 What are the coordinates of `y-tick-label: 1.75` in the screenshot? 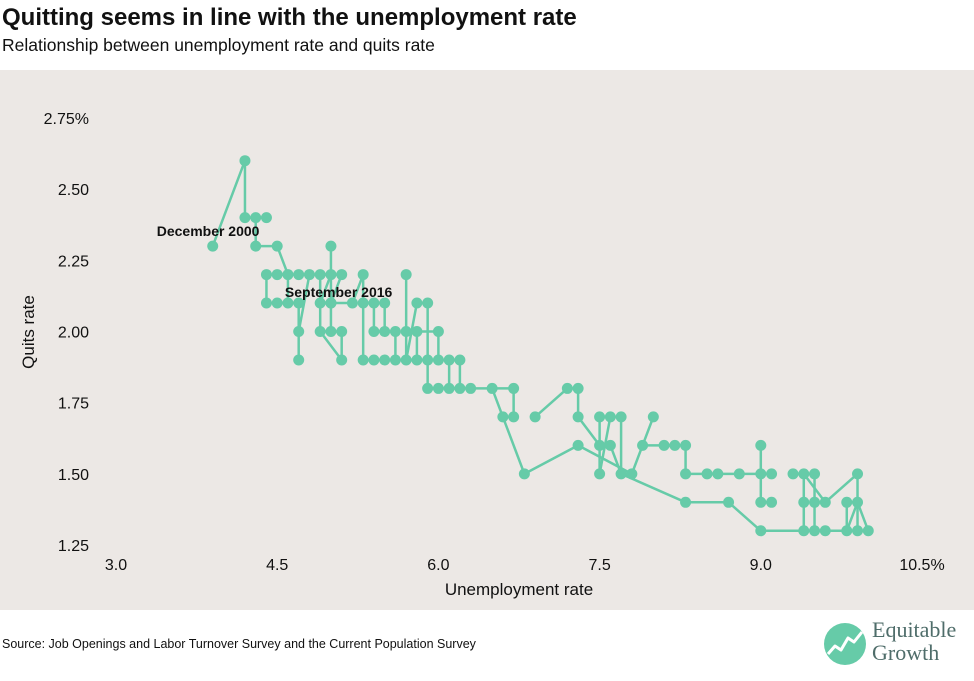 It's located at (73, 404).